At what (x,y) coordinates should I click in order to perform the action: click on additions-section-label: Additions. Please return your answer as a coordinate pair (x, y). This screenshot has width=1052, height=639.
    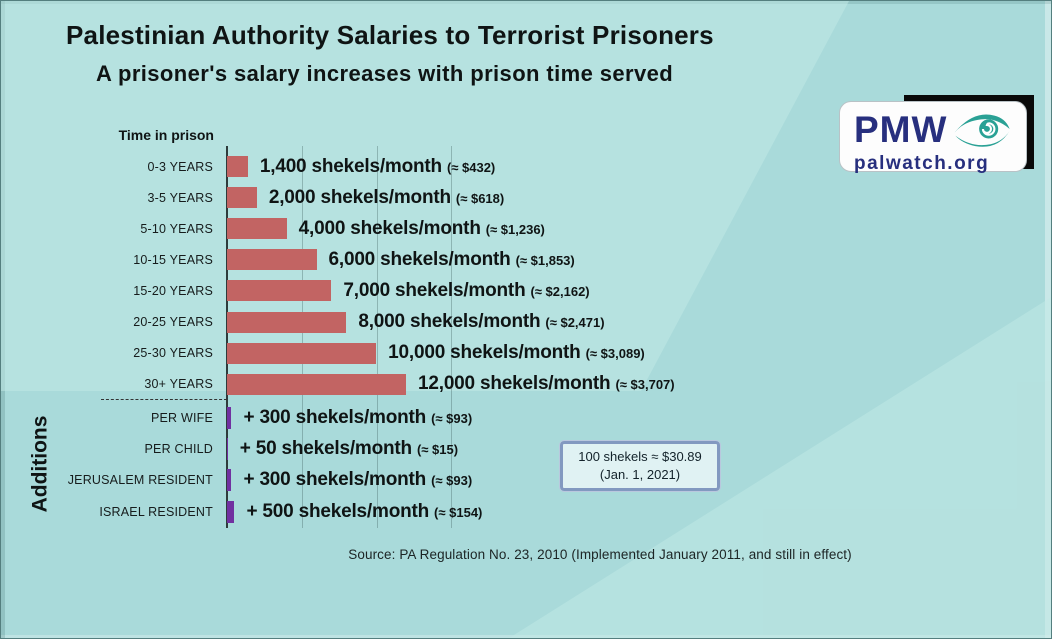
    Looking at the image, I should click on (40, 463).